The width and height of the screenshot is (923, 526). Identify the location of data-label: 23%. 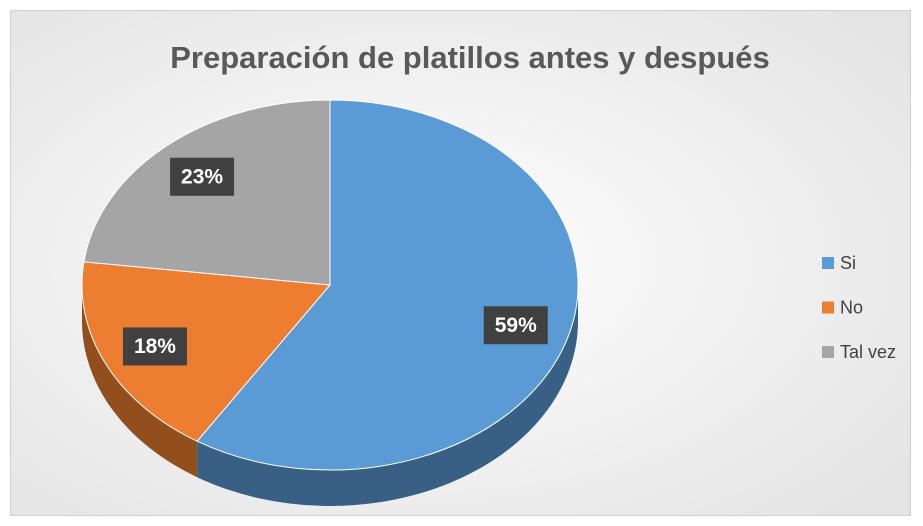
(202, 176).